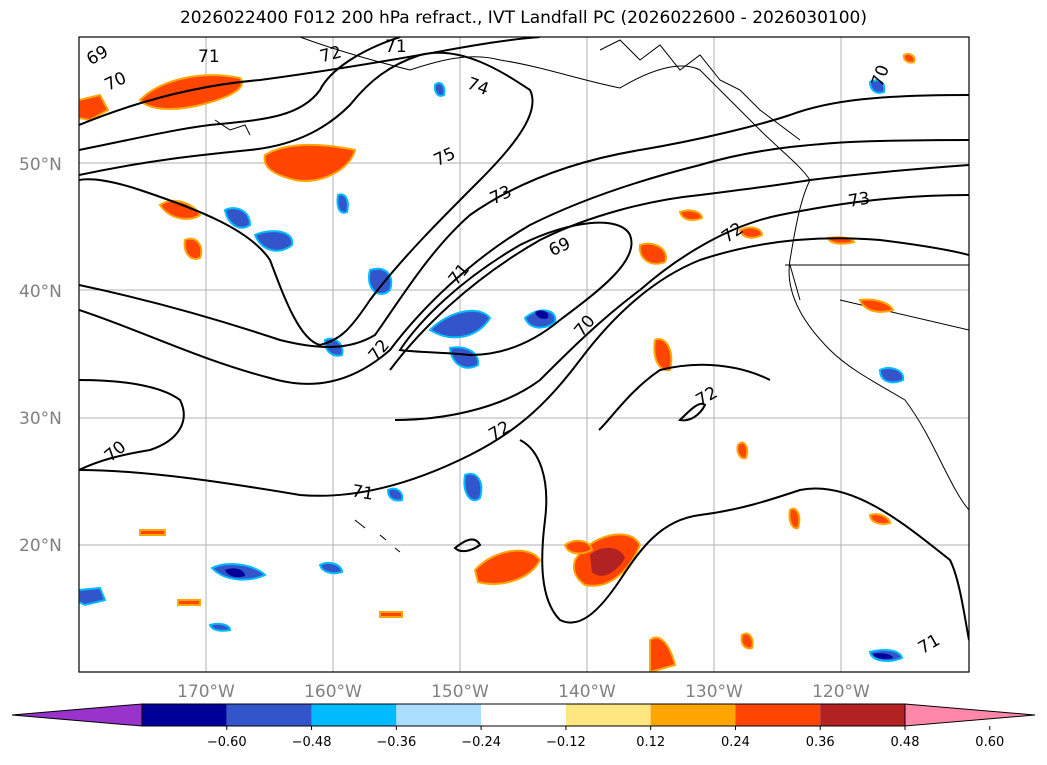  I want to click on lat-label: 30°N, so click(40, 419).